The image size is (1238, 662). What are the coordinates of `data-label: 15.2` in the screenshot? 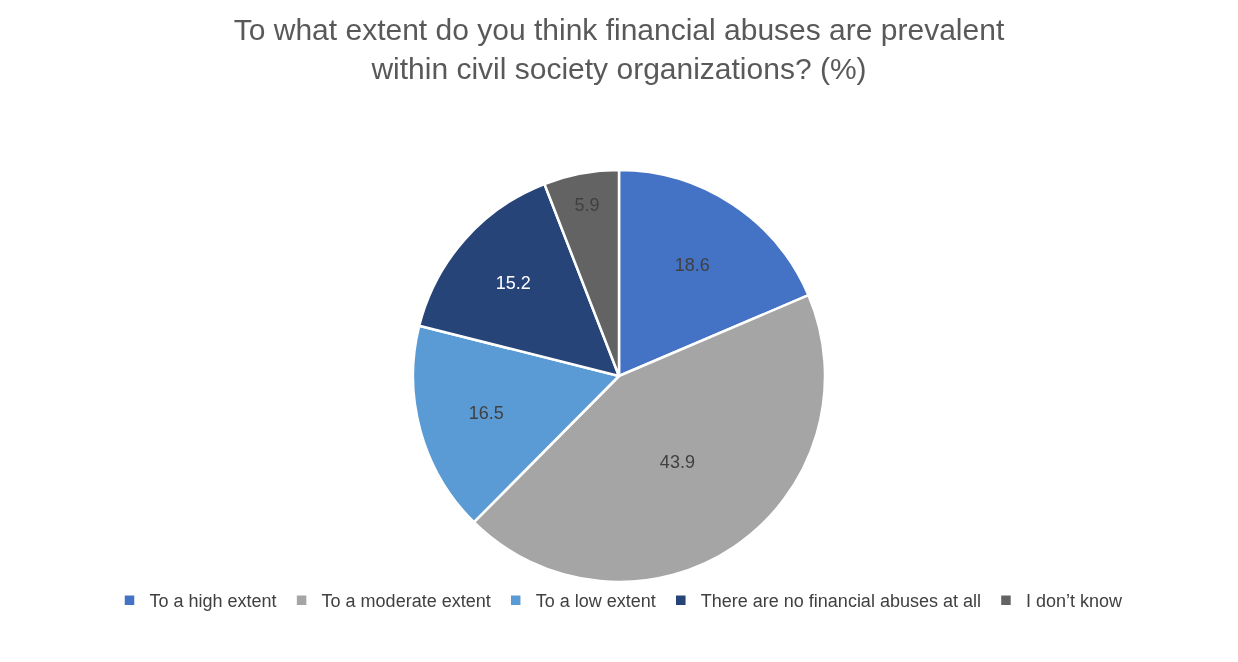 It's located at (513, 282).